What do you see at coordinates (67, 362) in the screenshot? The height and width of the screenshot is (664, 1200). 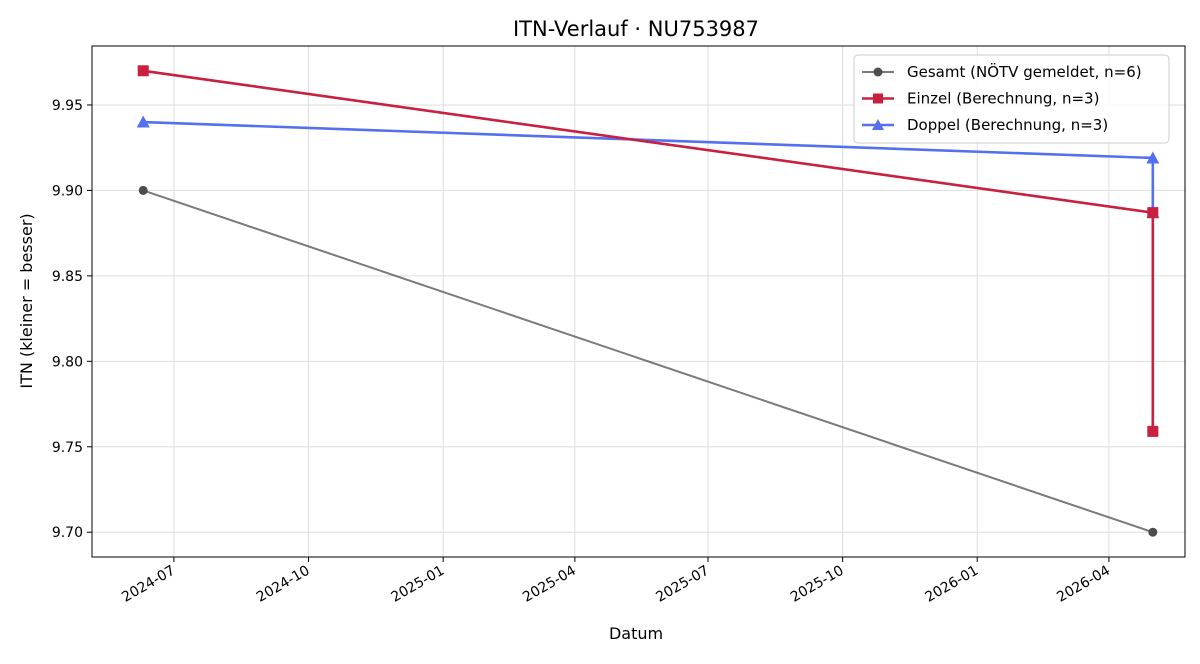 I see `y-tick-label: 9.80` at bounding box center [67, 362].